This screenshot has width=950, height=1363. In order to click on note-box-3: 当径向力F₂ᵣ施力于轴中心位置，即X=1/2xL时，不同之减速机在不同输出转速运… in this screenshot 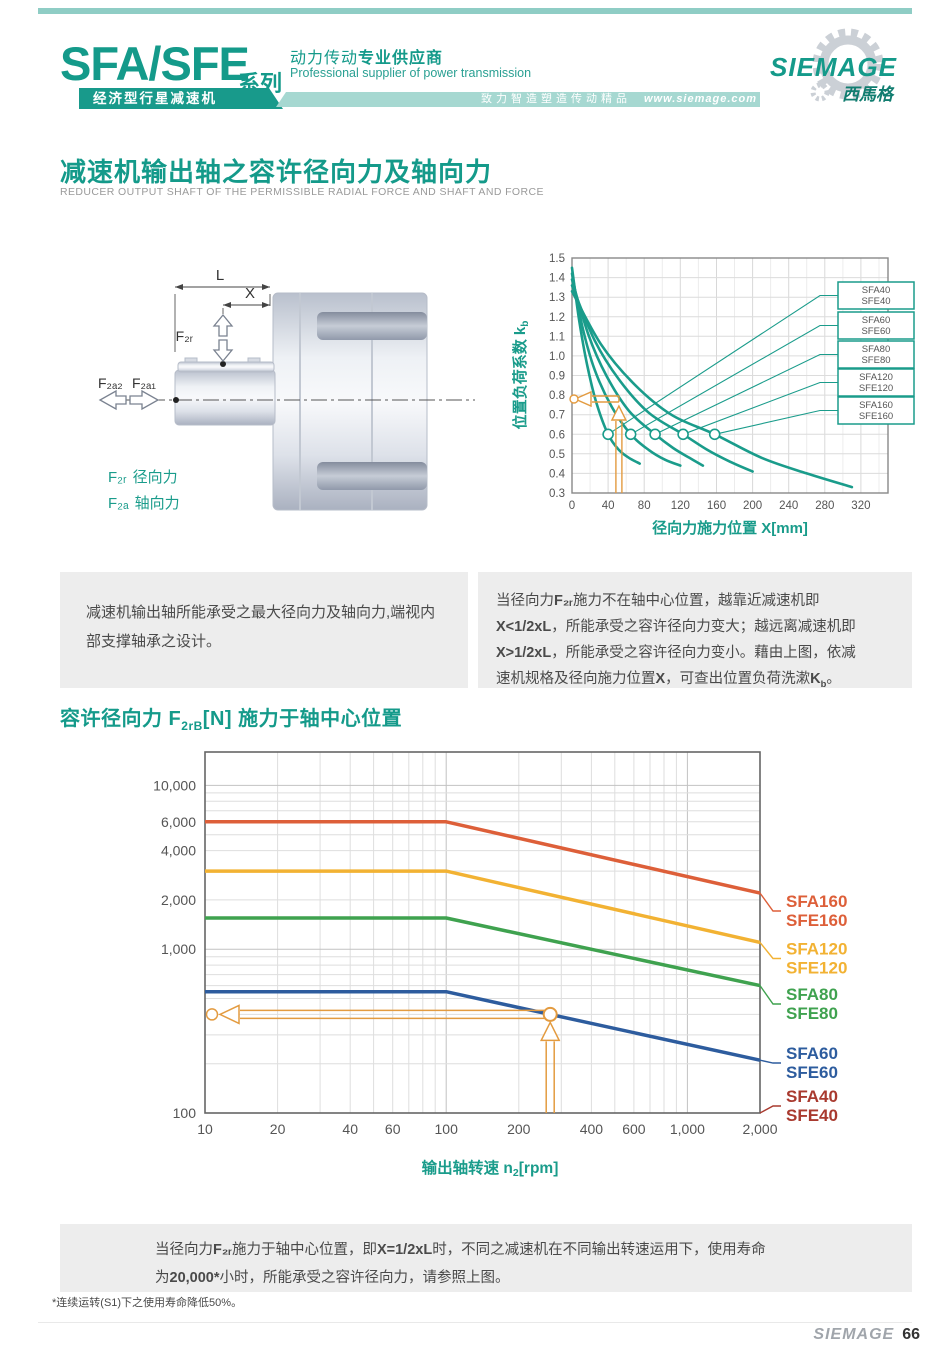, I will do `click(486, 1258)`.